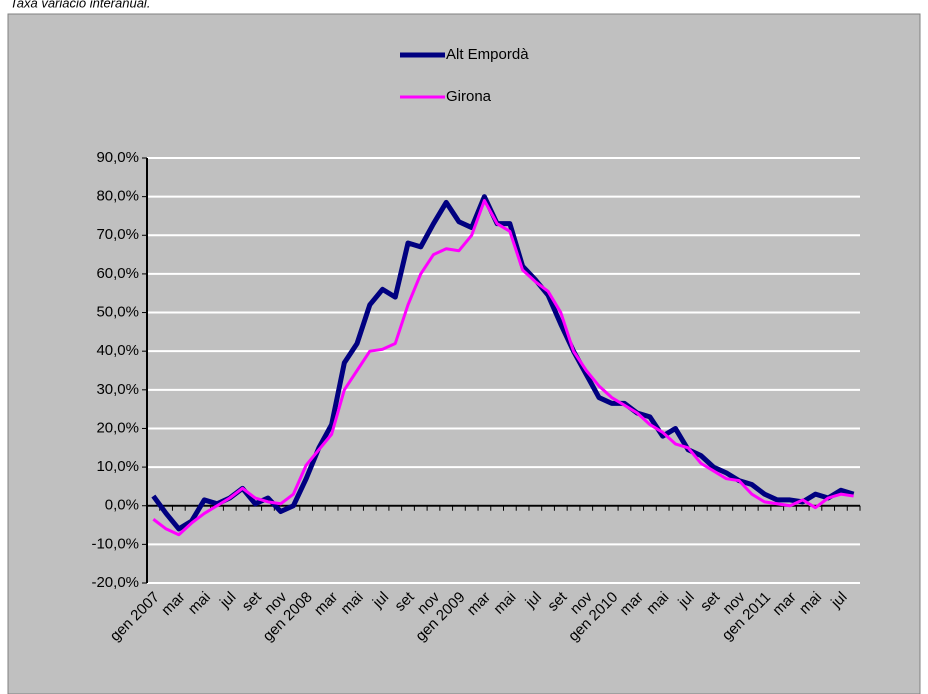 The height and width of the screenshot is (694, 928). Describe the element at coordinates (487, 54) in the screenshot. I see `legend-label: Alt Empordà` at that location.